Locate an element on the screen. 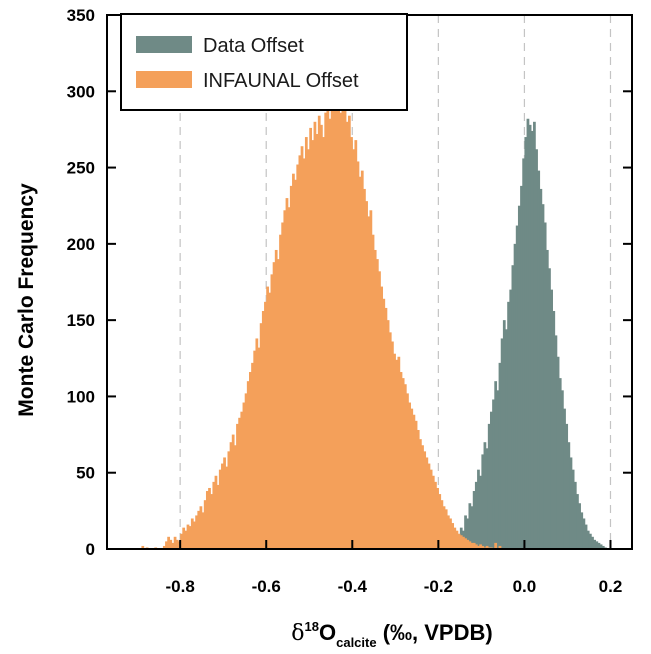 The height and width of the screenshot is (654, 651). y-tick-label: 200 is located at coordinates (81, 244).